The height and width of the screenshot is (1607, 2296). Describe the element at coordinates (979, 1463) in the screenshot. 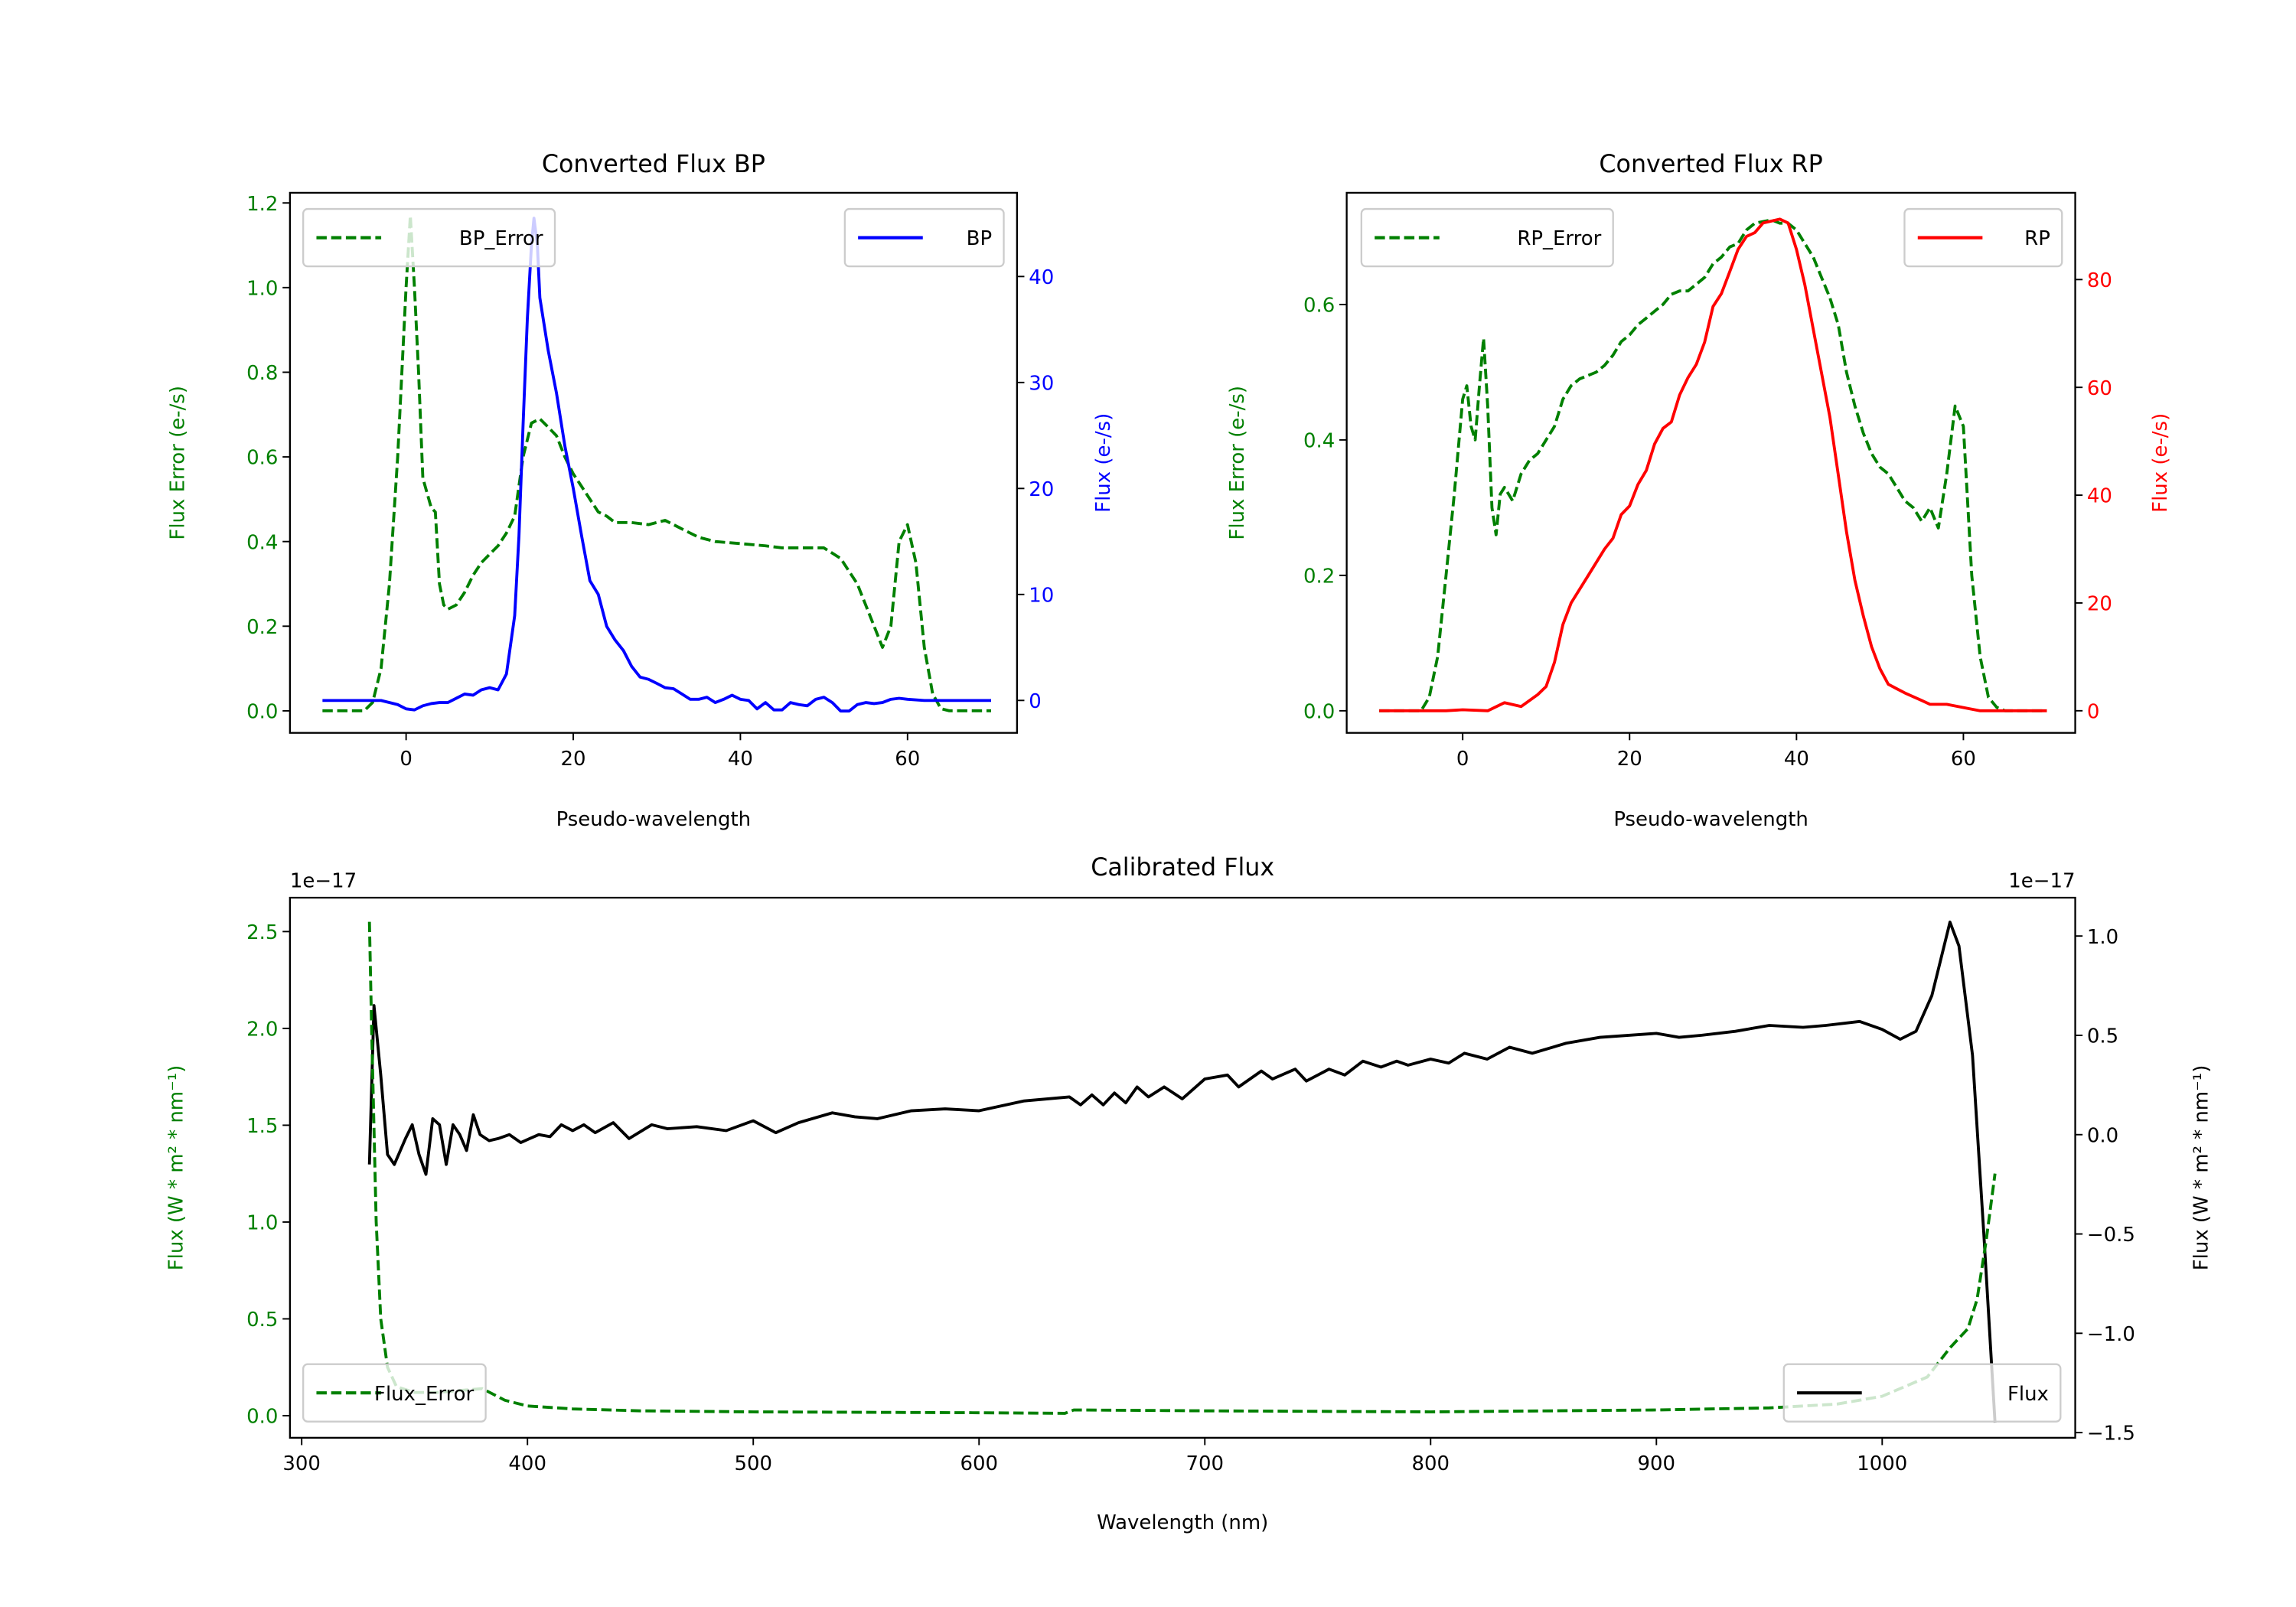

I see `x-tick-label: 600` at that location.